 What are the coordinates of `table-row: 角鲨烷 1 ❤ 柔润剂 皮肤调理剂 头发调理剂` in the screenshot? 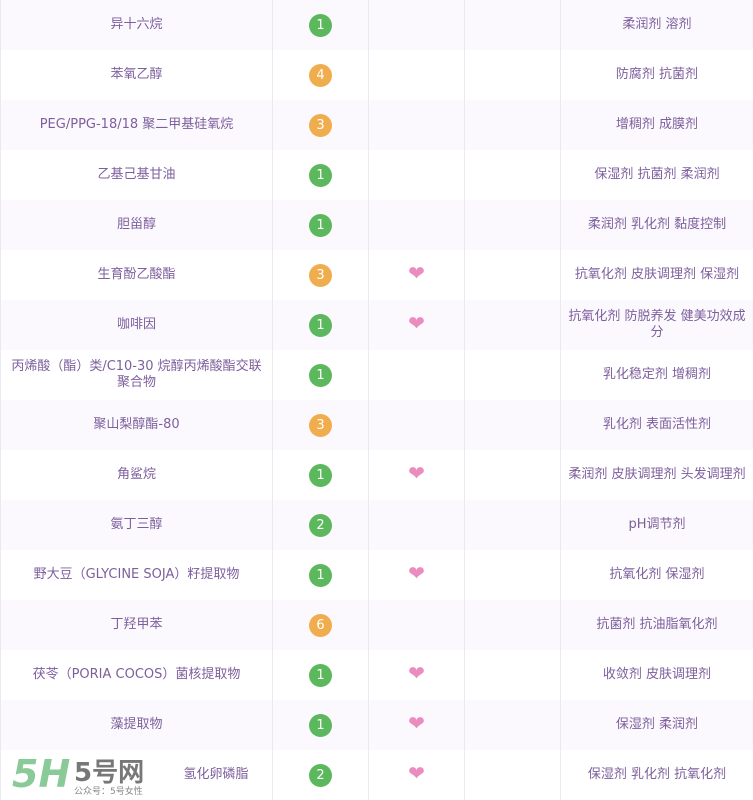 It's located at (376, 475).